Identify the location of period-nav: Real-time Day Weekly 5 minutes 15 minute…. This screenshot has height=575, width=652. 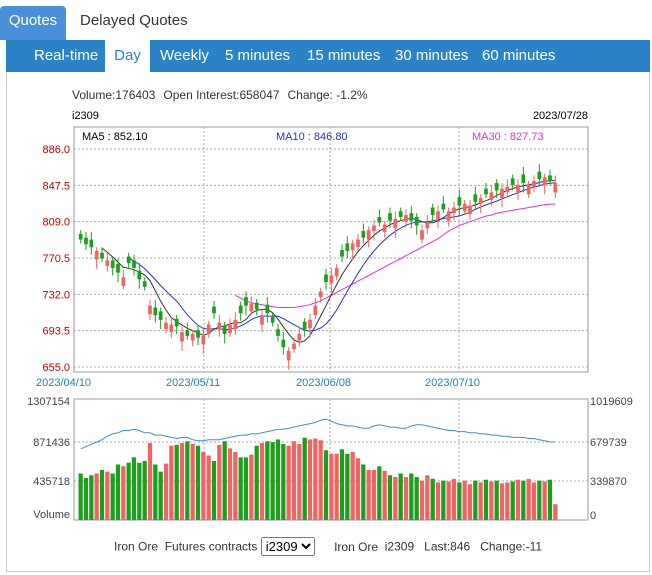
(328, 56).